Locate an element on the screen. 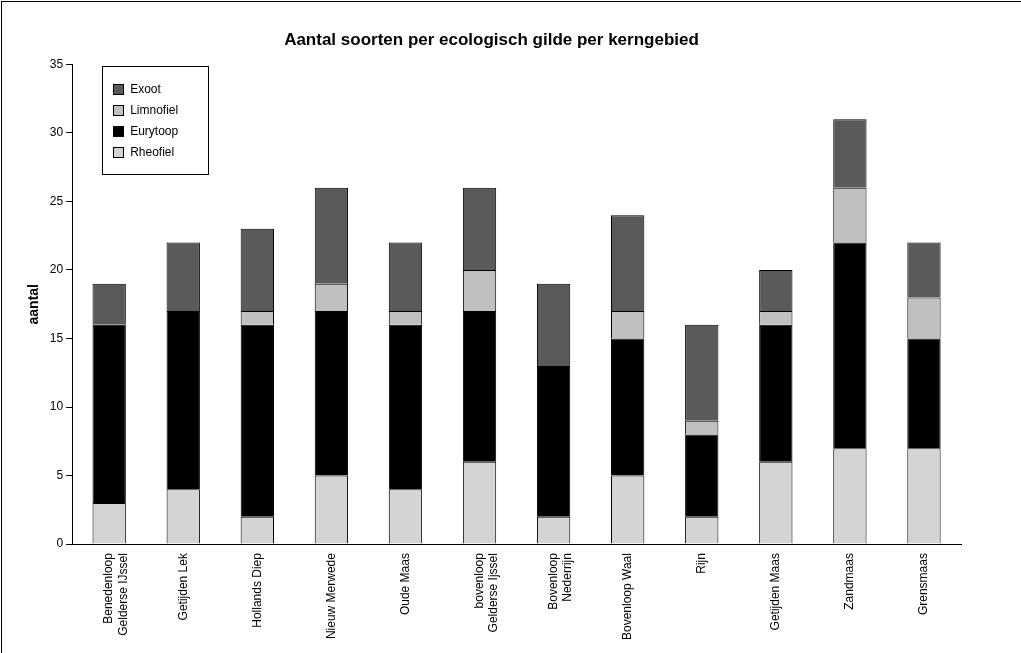  legend-label: Exoot is located at coordinates (145, 89).